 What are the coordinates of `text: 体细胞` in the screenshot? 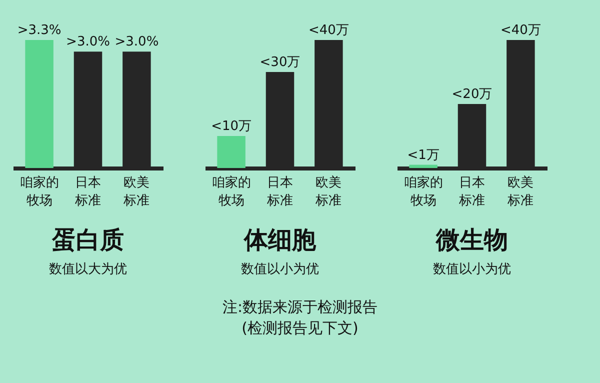 It's located at (280, 240).